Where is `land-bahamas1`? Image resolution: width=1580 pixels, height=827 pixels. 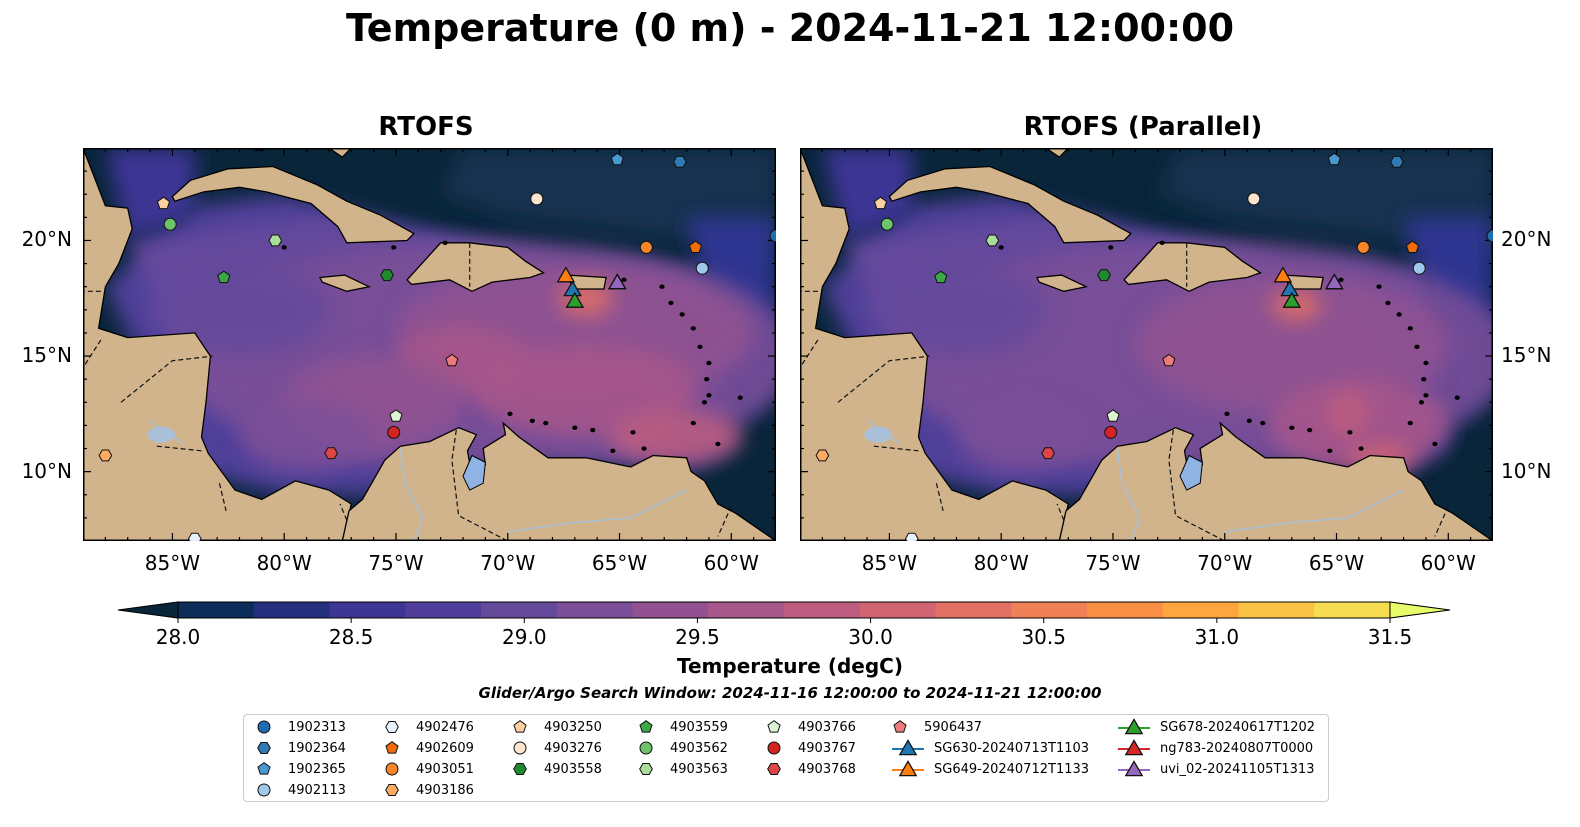 land-bahamas1 is located at coordinates (1057, 153).